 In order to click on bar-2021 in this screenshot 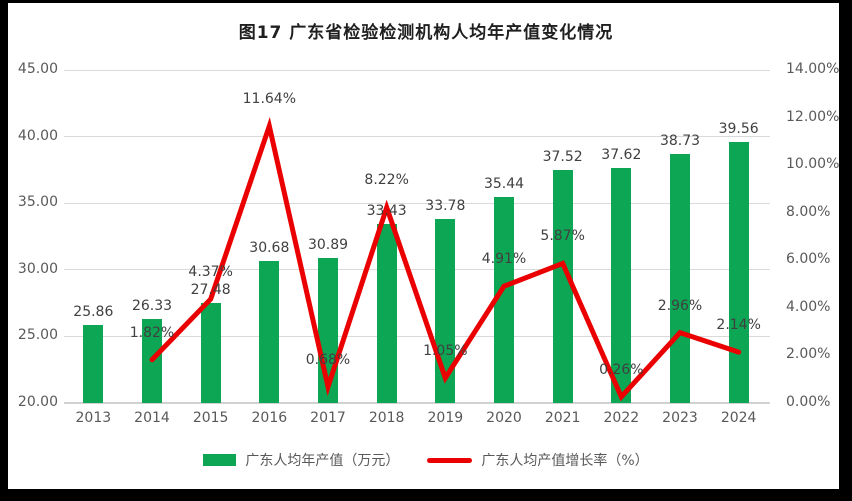, I will do `click(562, 286)`.